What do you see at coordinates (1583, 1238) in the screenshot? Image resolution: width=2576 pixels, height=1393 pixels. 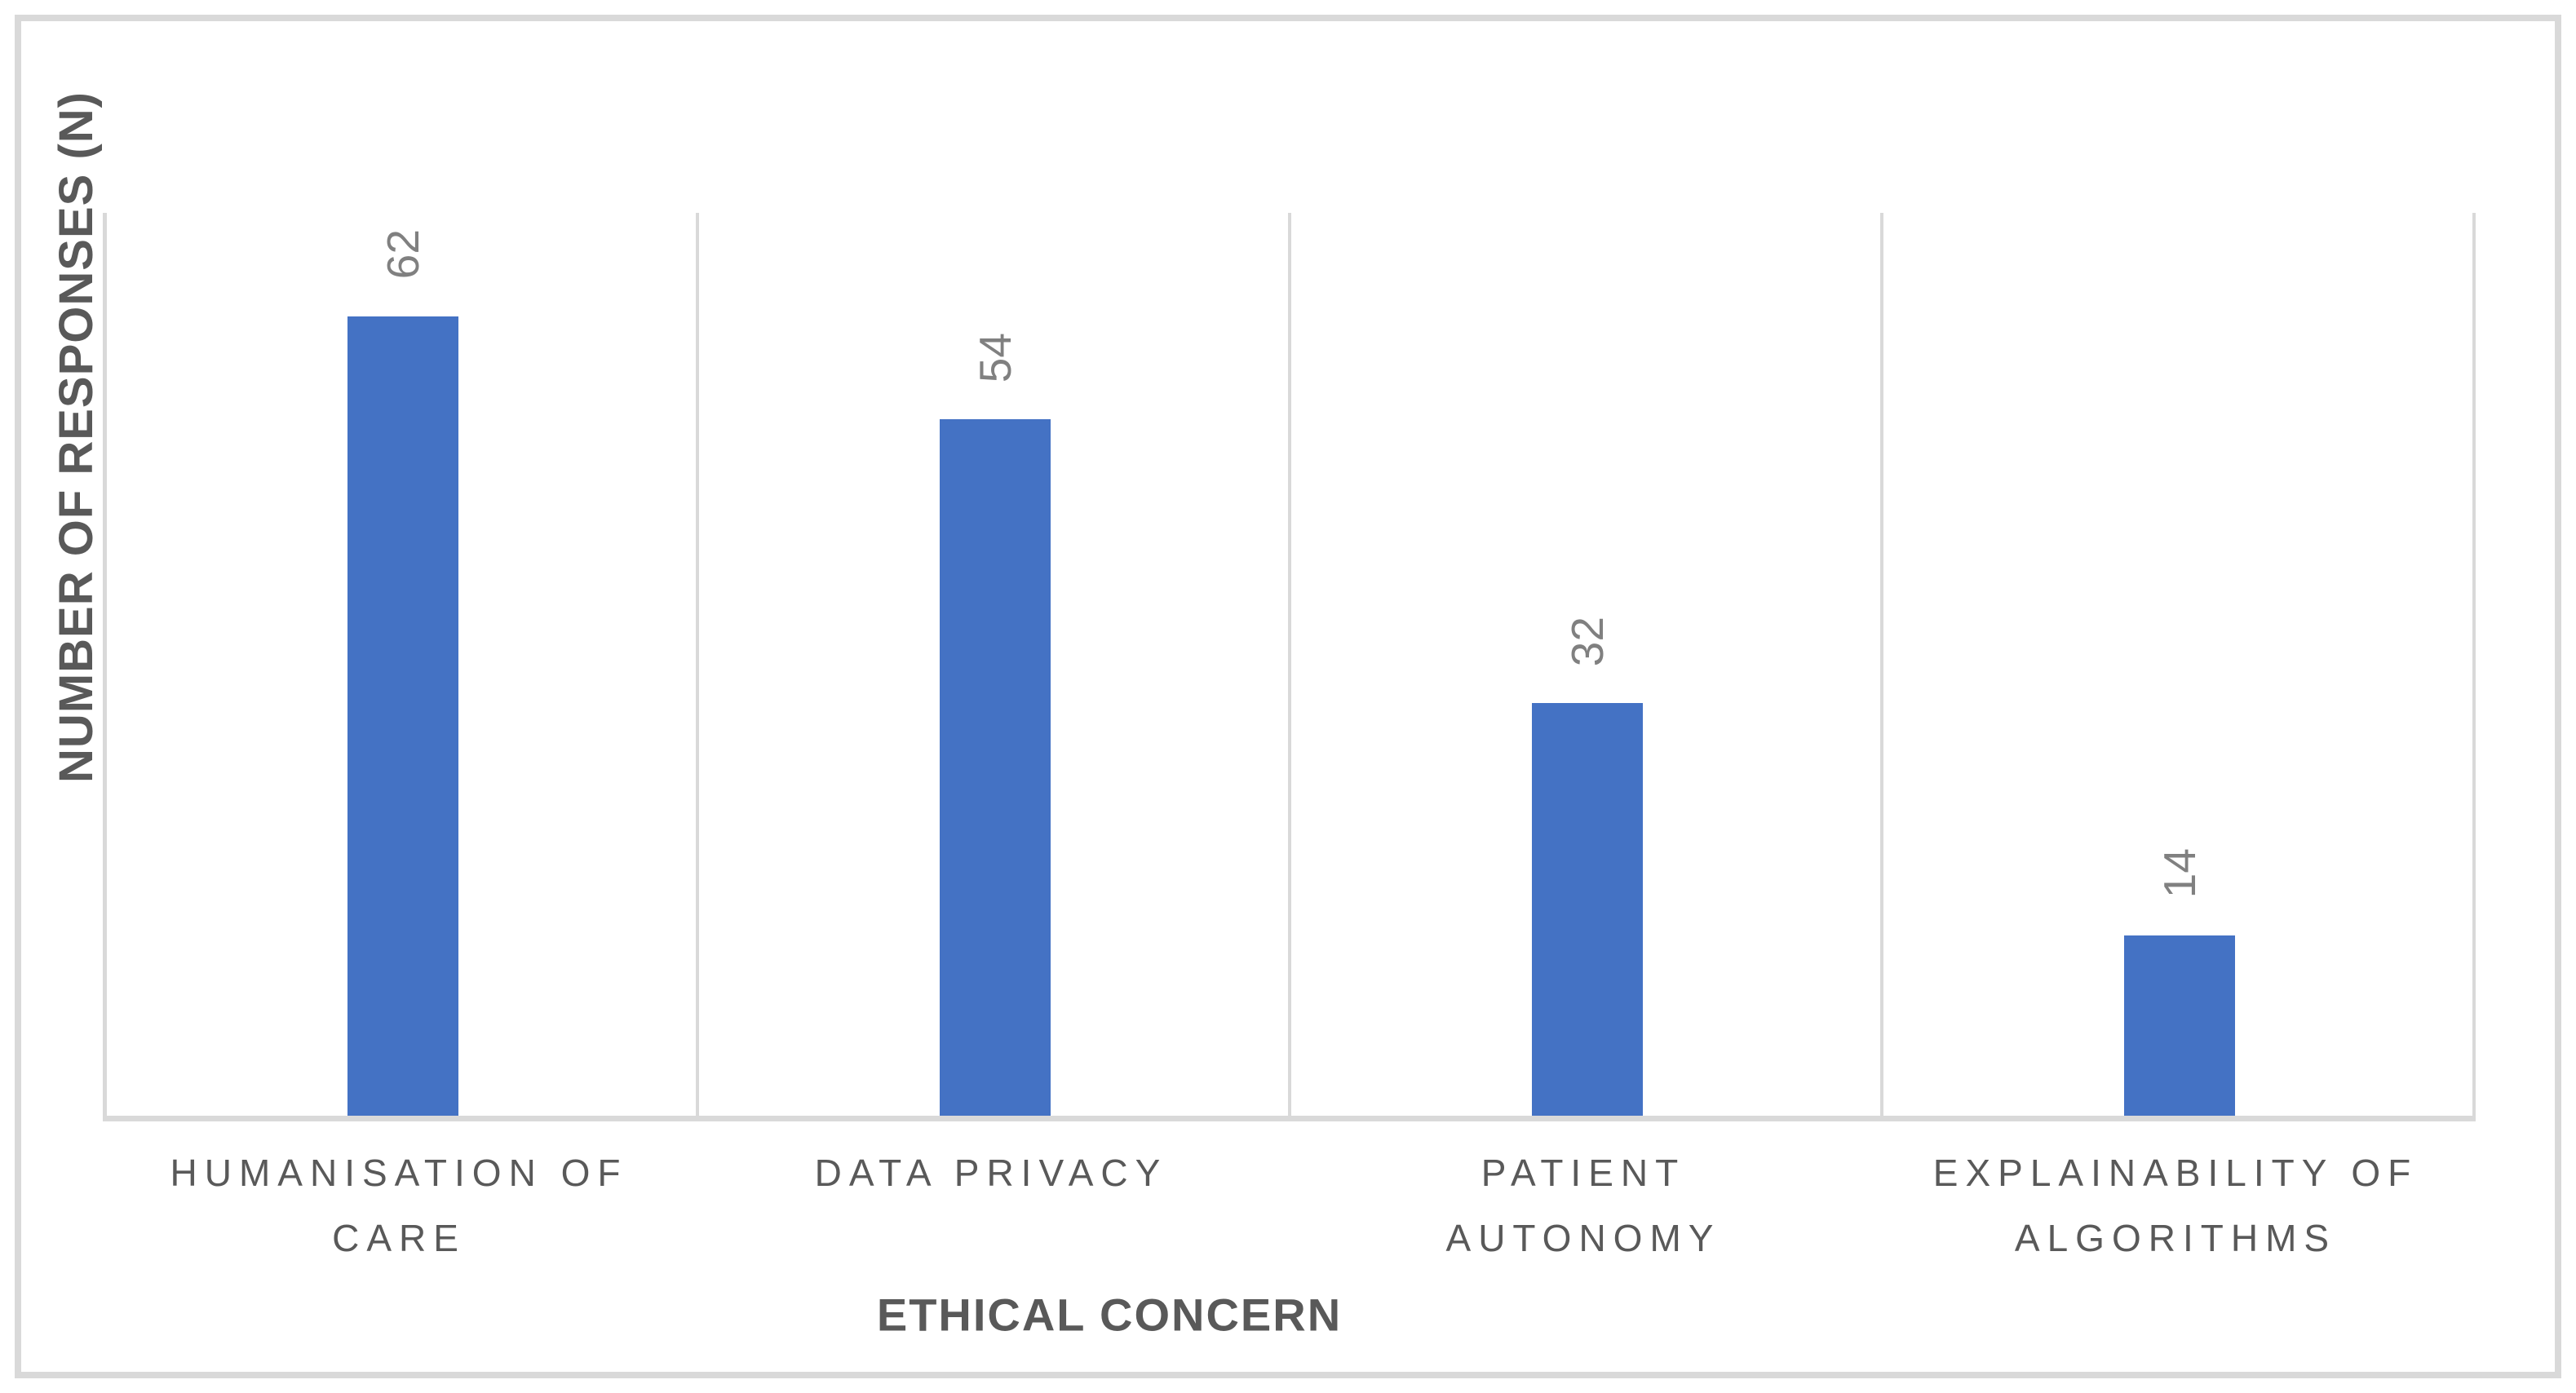 I see `category-label-line: AUTONOMY` at bounding box center [1583, 1238].